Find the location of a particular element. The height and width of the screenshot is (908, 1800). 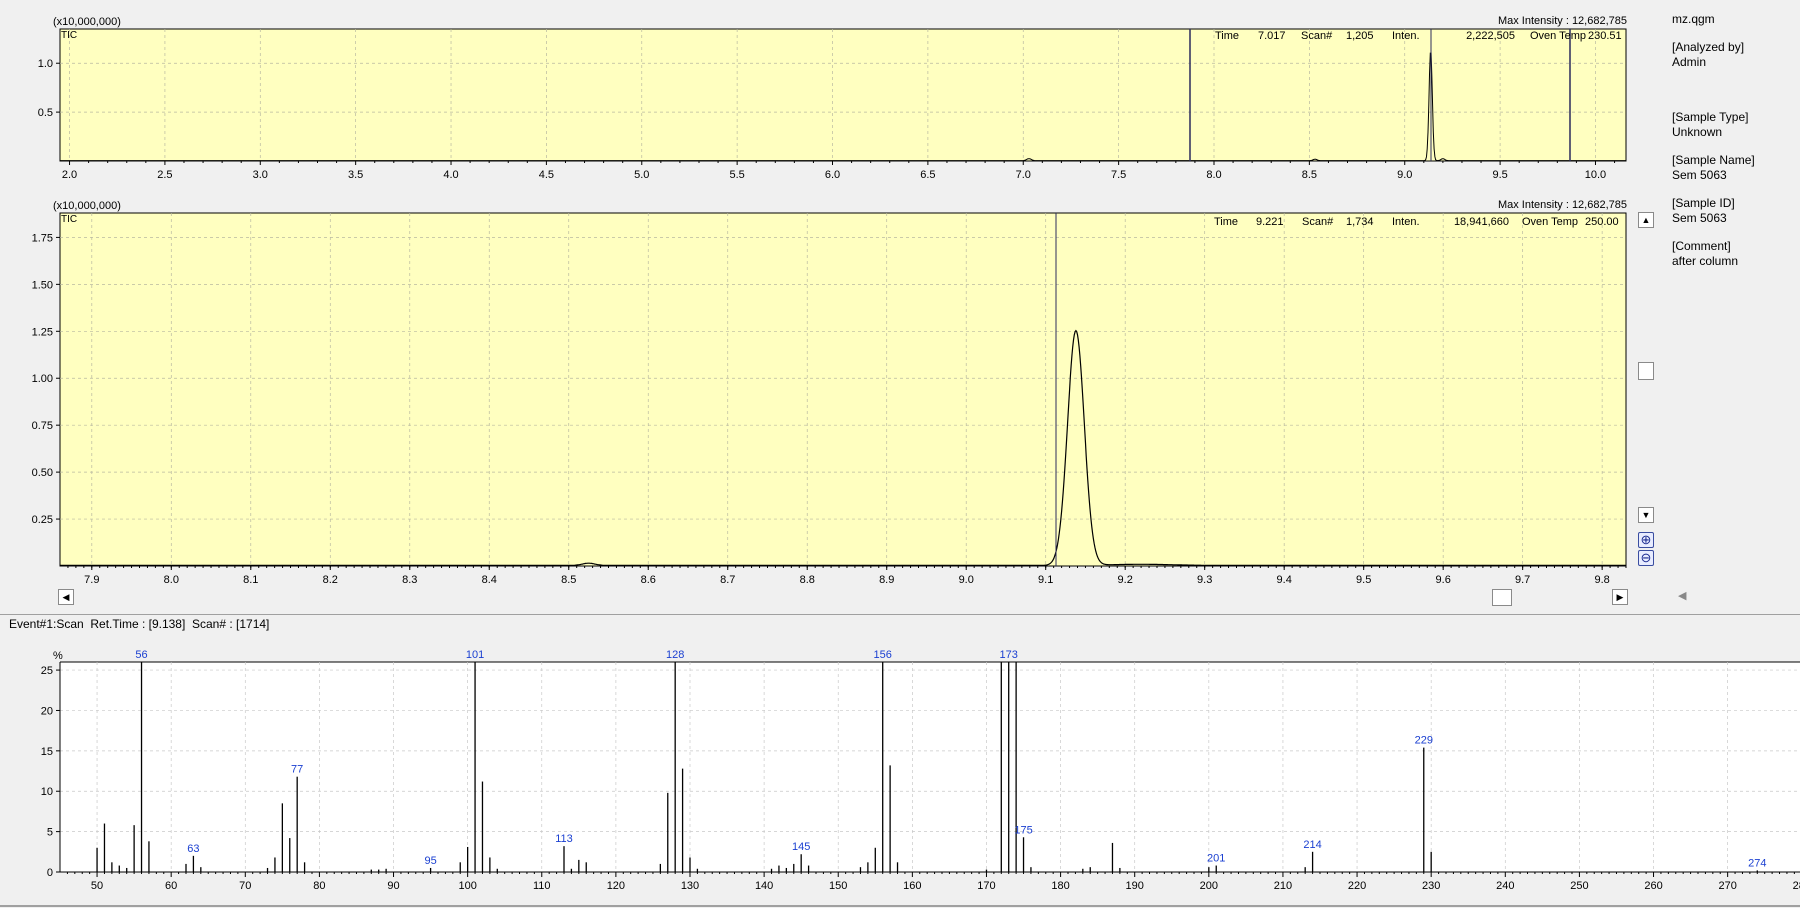

spectrum-x-tick-label: 70 is located at coordinates (245, 886).